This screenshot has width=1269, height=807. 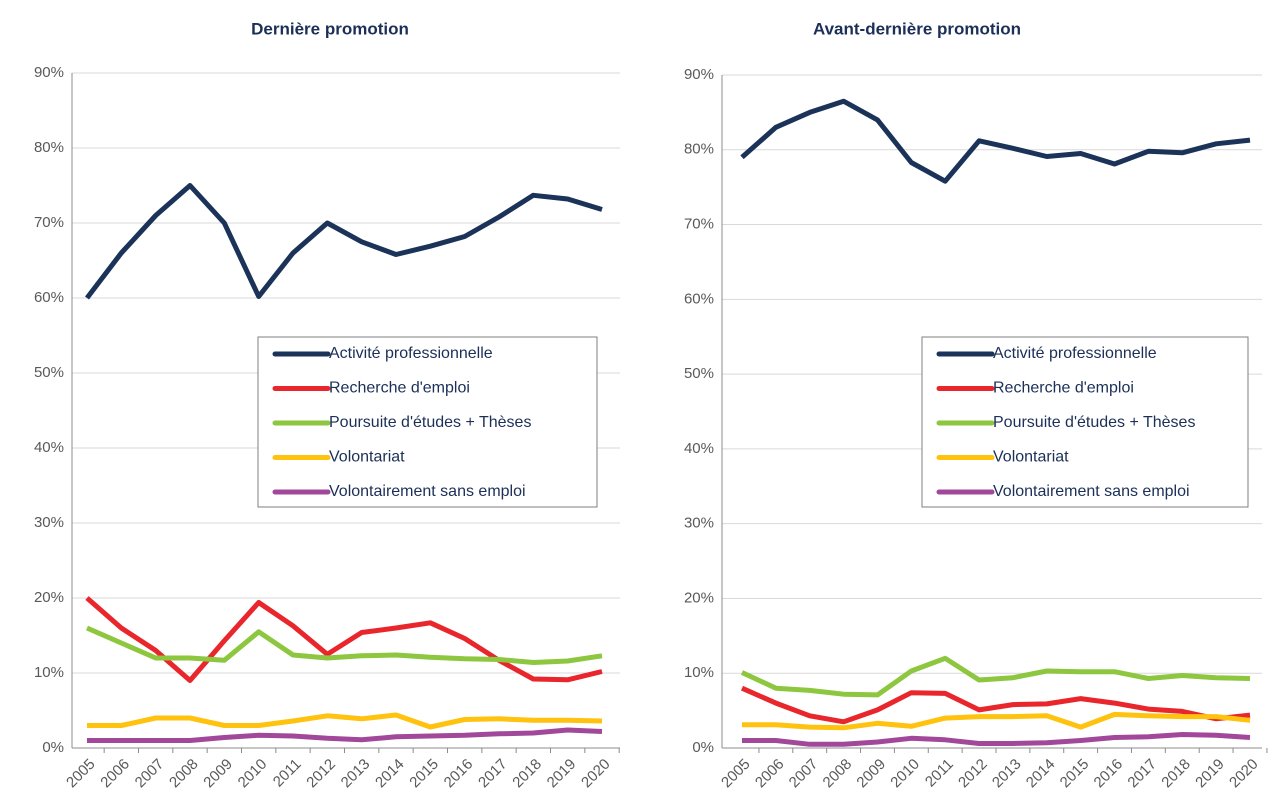 What do you see at coordinates (330, 28) in the screenshot?
I see `chart-title: Dernière promotion` at bounding box center [330, 28].